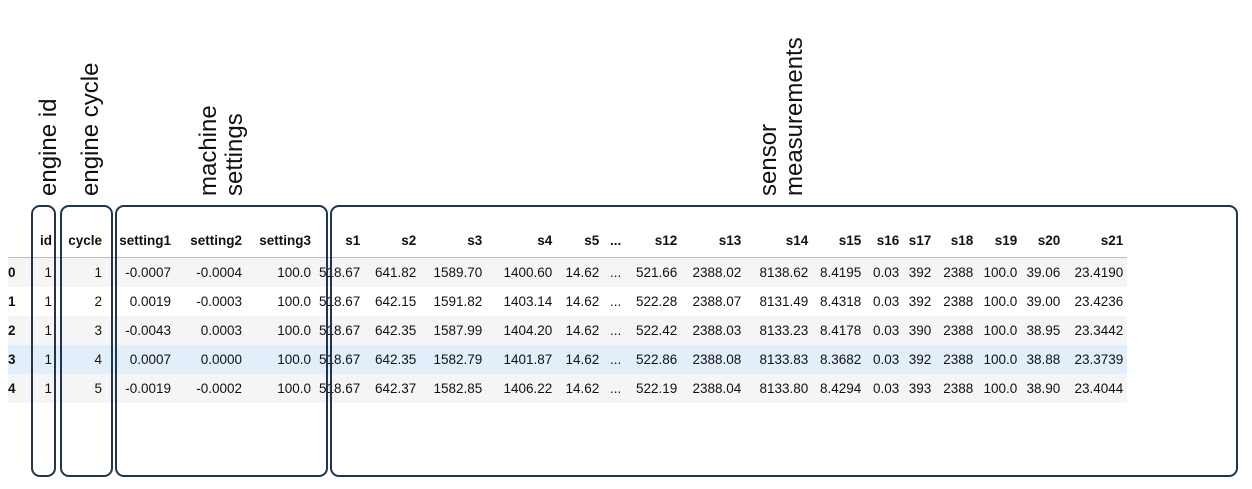 The width and height of the screenshot is (1252, 489). Describe the element at coordinates (841, 359) in the screenshot. I see `table-cell: 8.3682` at that location.